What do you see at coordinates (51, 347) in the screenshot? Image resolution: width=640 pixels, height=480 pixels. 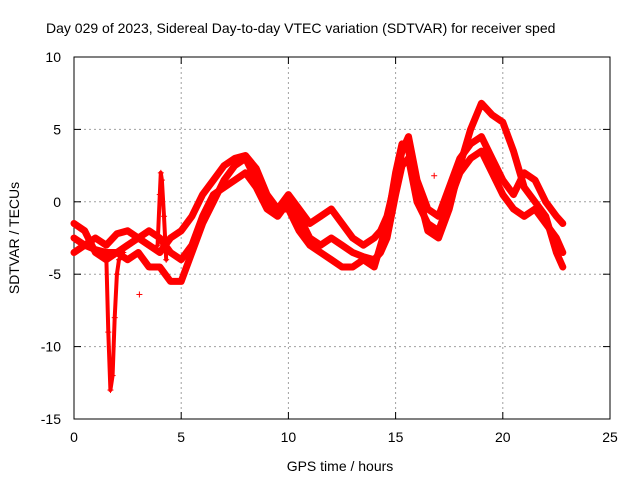 I see `y-tick-label: -10` at bounding box center [51, 347].